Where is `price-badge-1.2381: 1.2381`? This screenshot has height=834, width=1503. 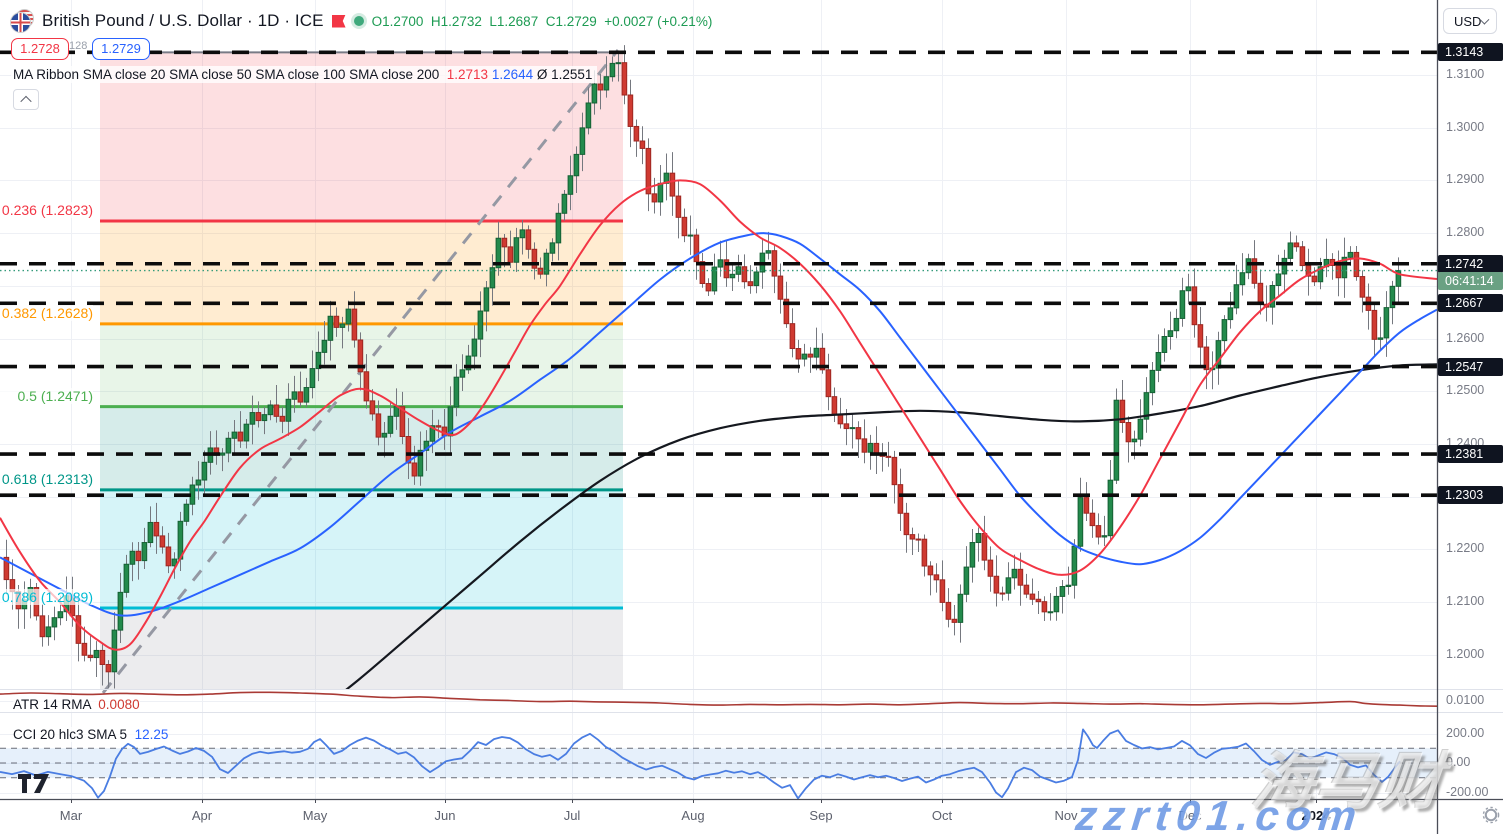 price-badge-1.2381: 1.2381 is located at coordinates (1470, 454).